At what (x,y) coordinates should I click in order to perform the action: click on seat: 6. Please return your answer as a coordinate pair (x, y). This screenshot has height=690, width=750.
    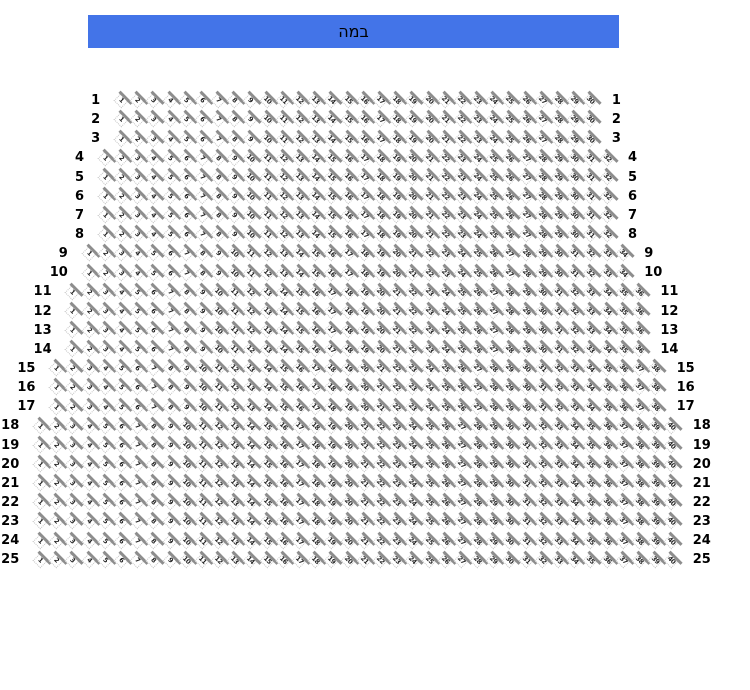
    Looking at the image, I should click on (121, 522).